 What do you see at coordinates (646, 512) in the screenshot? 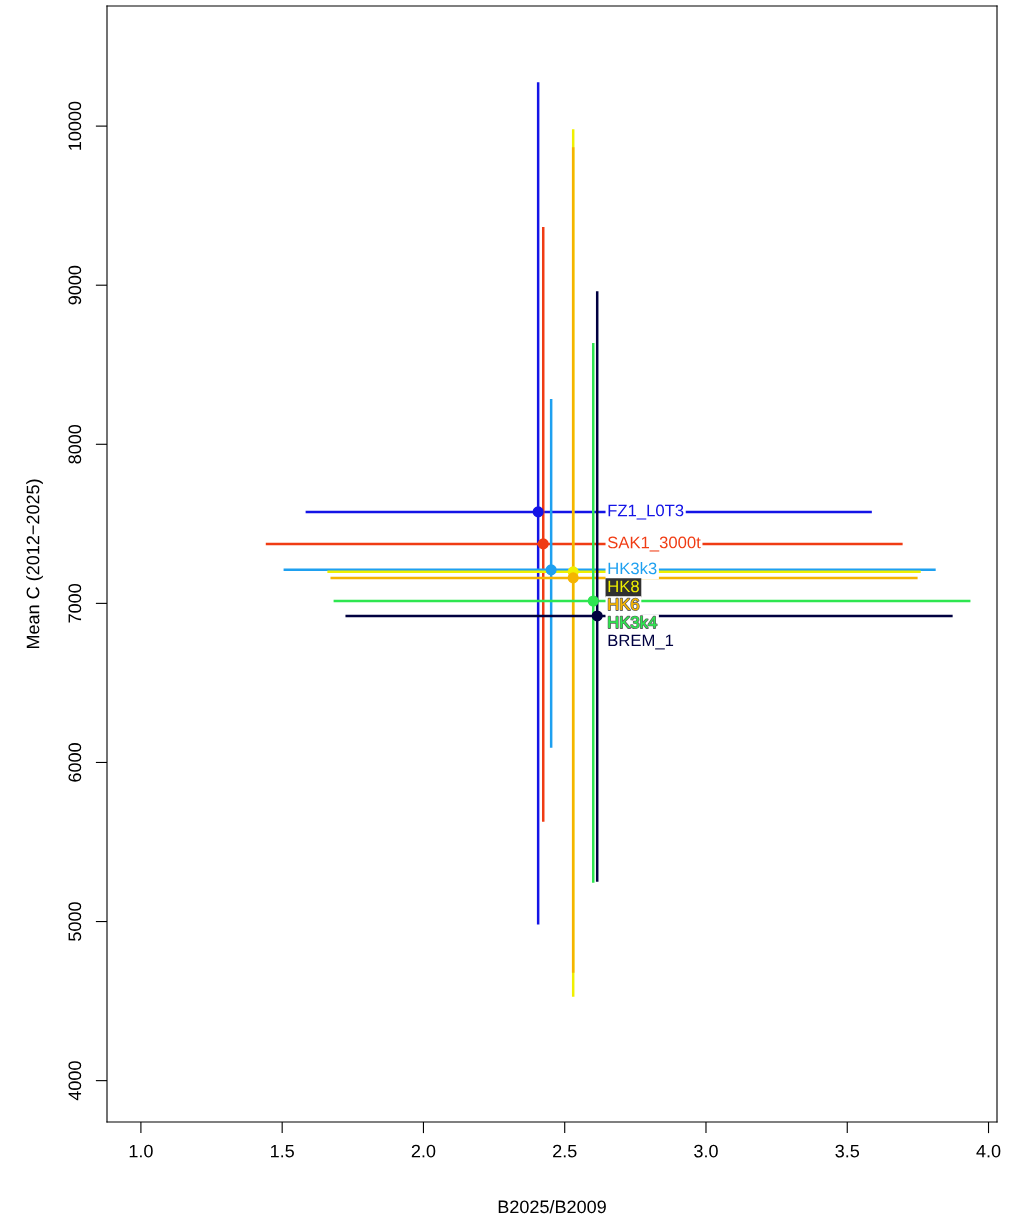
I see `text: FZ1_L0T3` at bounding box center [646, 512].